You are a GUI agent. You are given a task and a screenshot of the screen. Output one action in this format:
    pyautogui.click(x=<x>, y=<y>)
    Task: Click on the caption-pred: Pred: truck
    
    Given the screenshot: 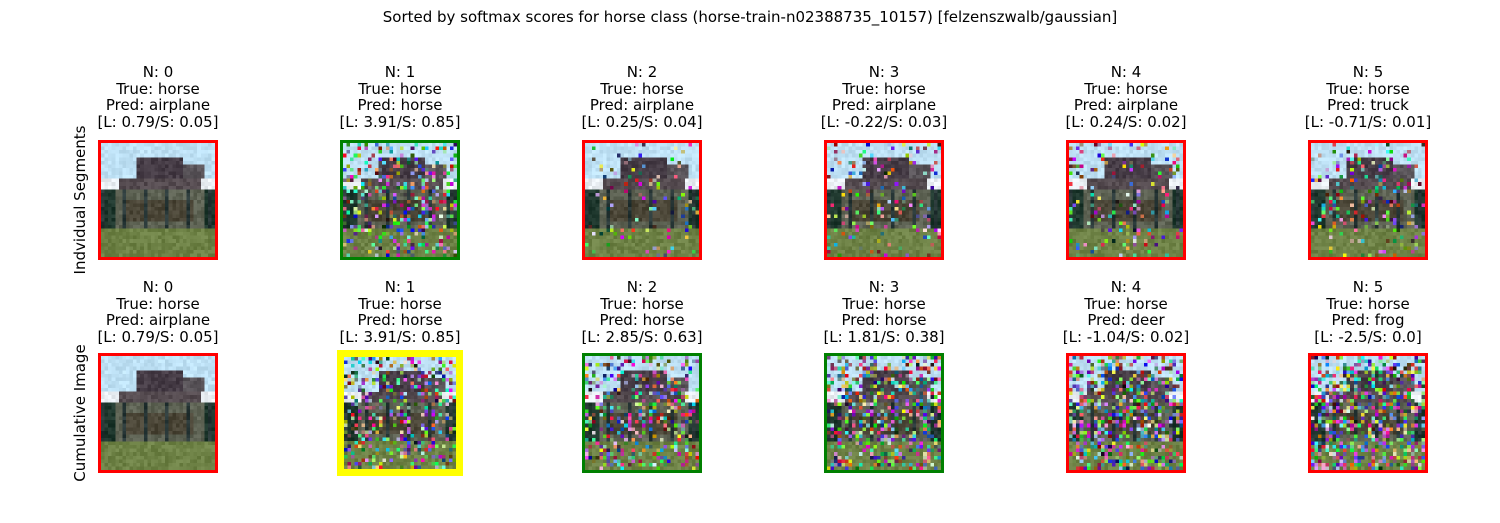 What is the action you would take?
    pyautogui.click(x=1368, y=105)
    